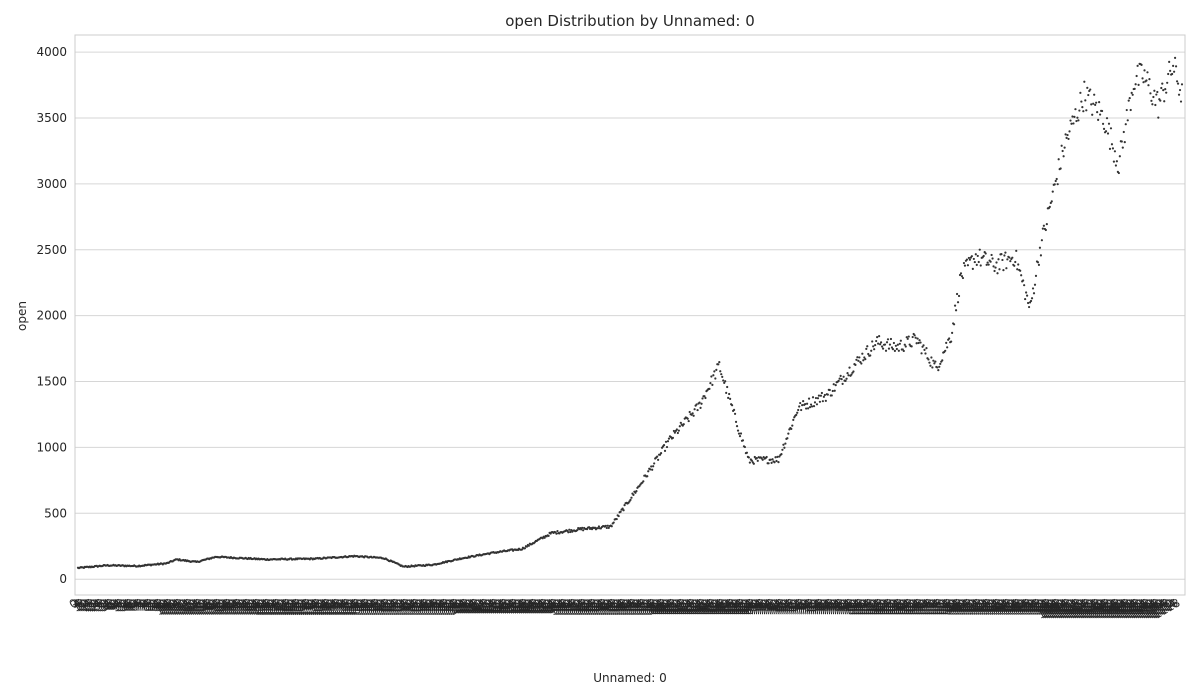 The width and height of the screenshot is (1200, 700). I want to click on x-tick-label: 32, so click(101, 605).